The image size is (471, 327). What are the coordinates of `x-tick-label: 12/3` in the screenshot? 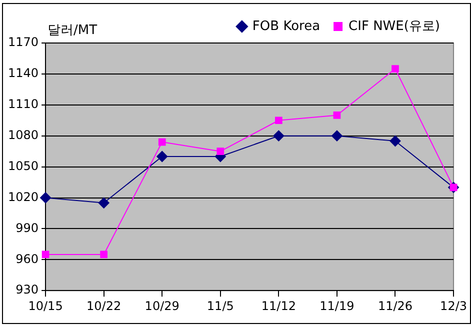 It's located at (454, 305).